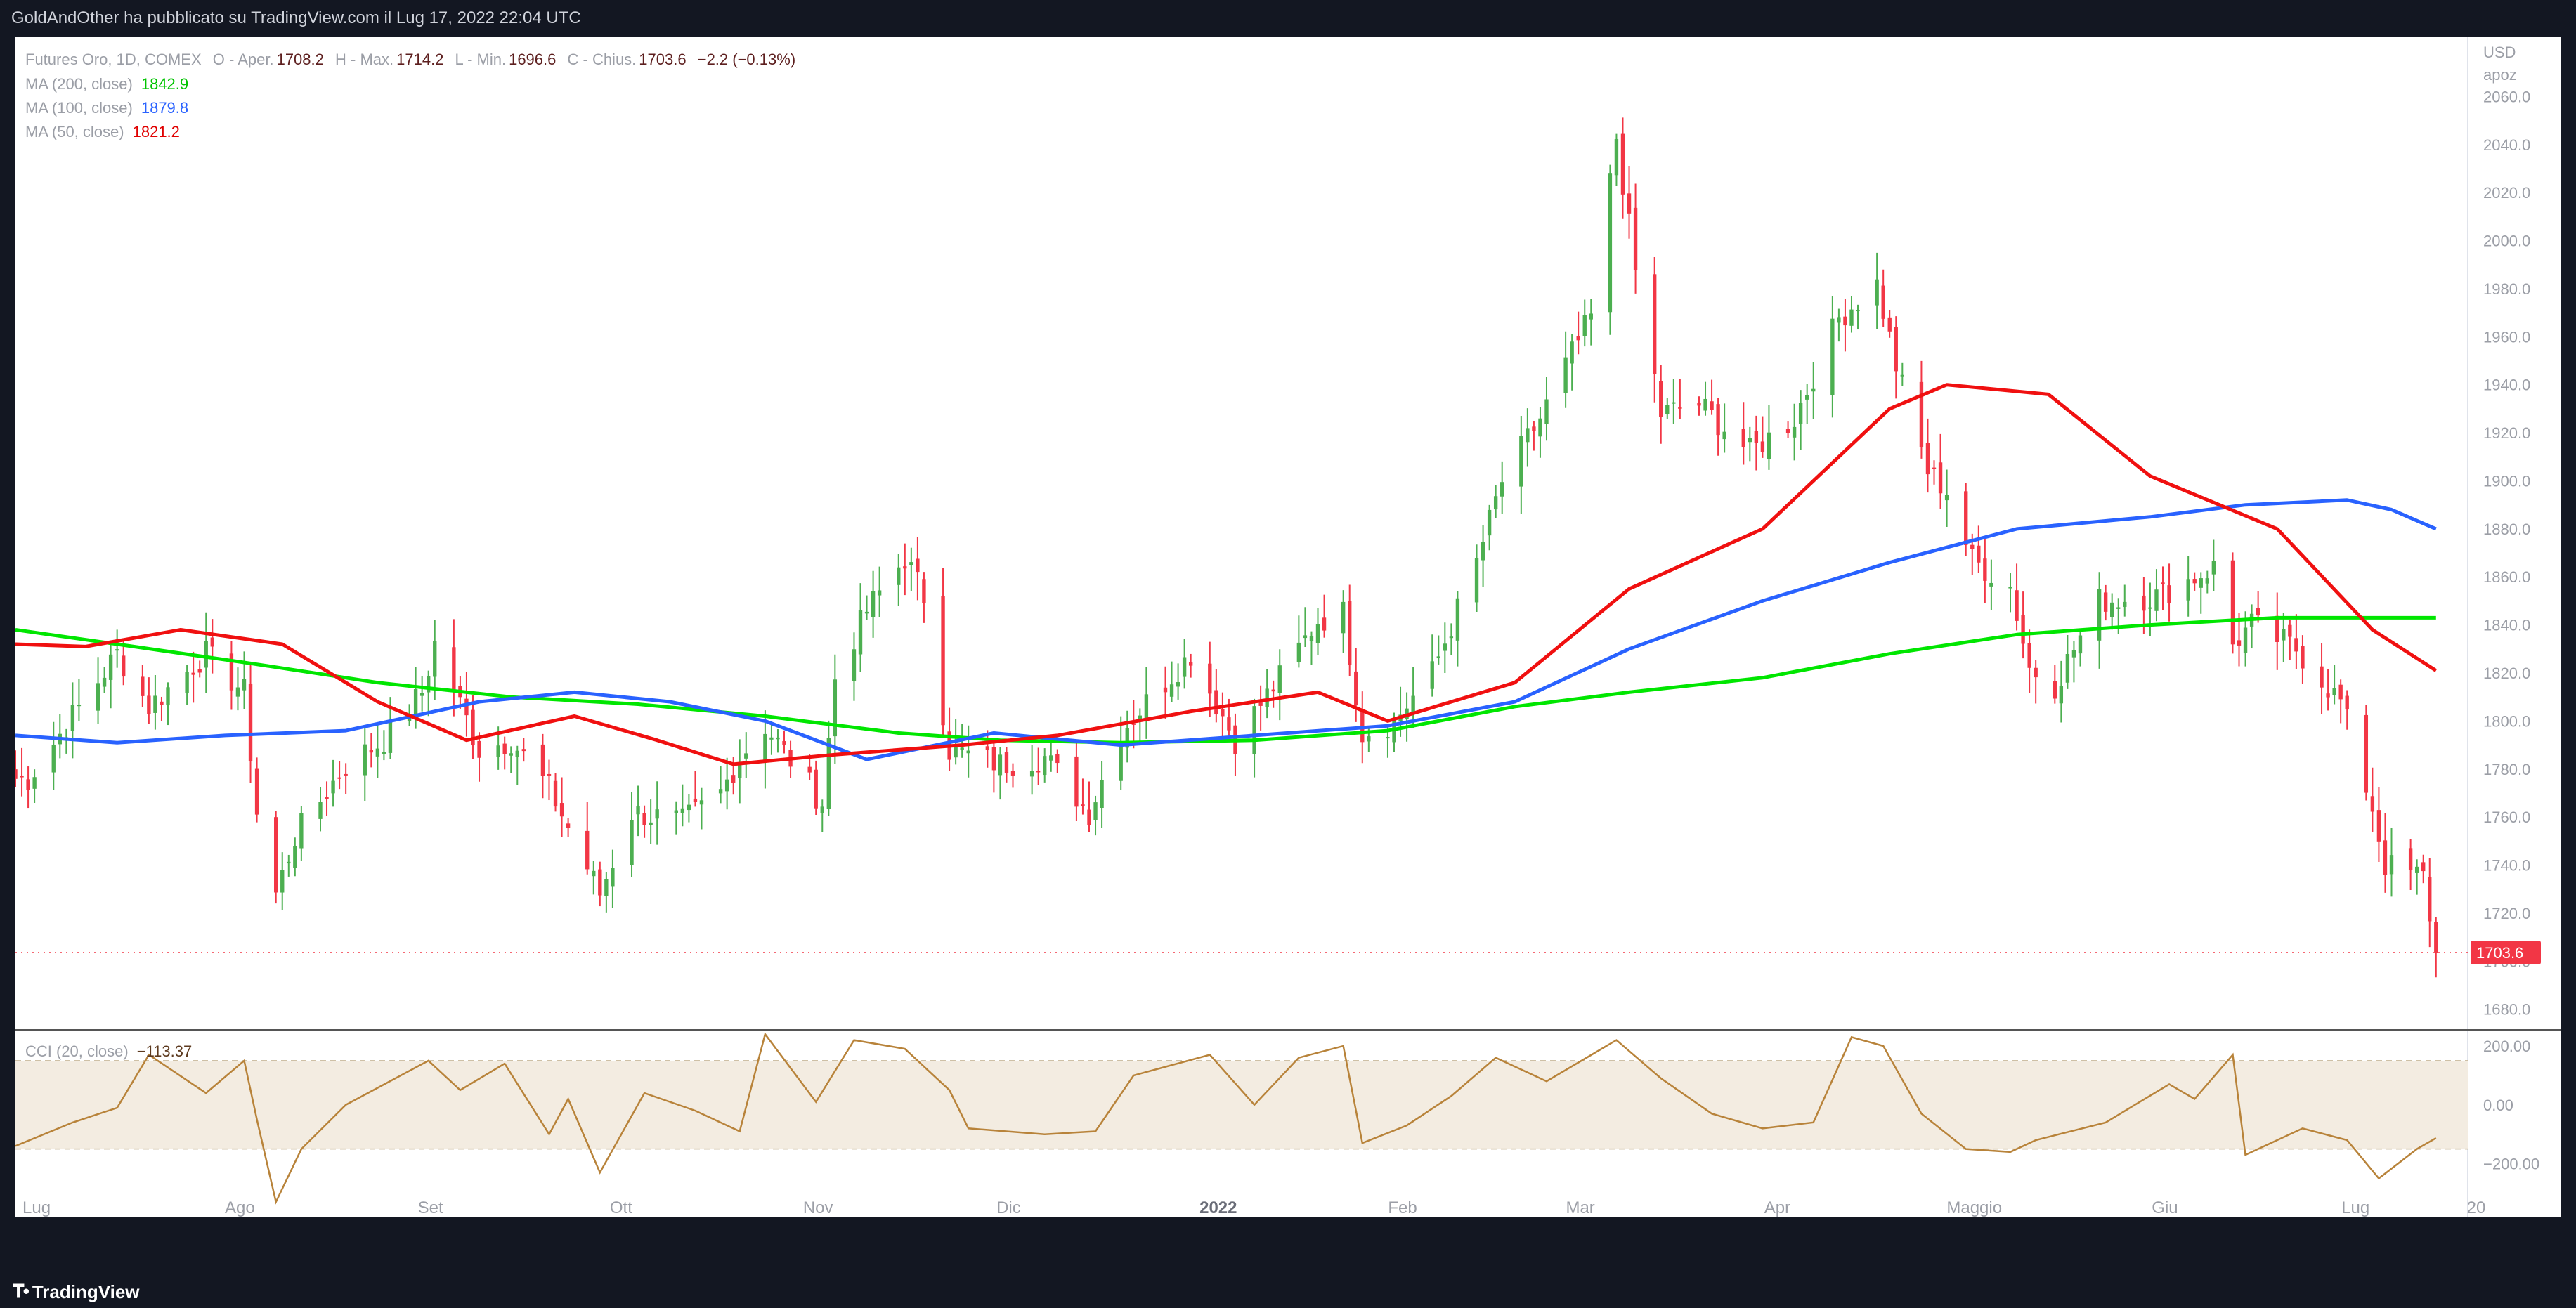 This screenshot has height=1308, width=2576. What do you see at coordinates (2506, 386) in the screenshot?
I see `price-tick-label: 1940.0` at bounding box center [2506, 386].